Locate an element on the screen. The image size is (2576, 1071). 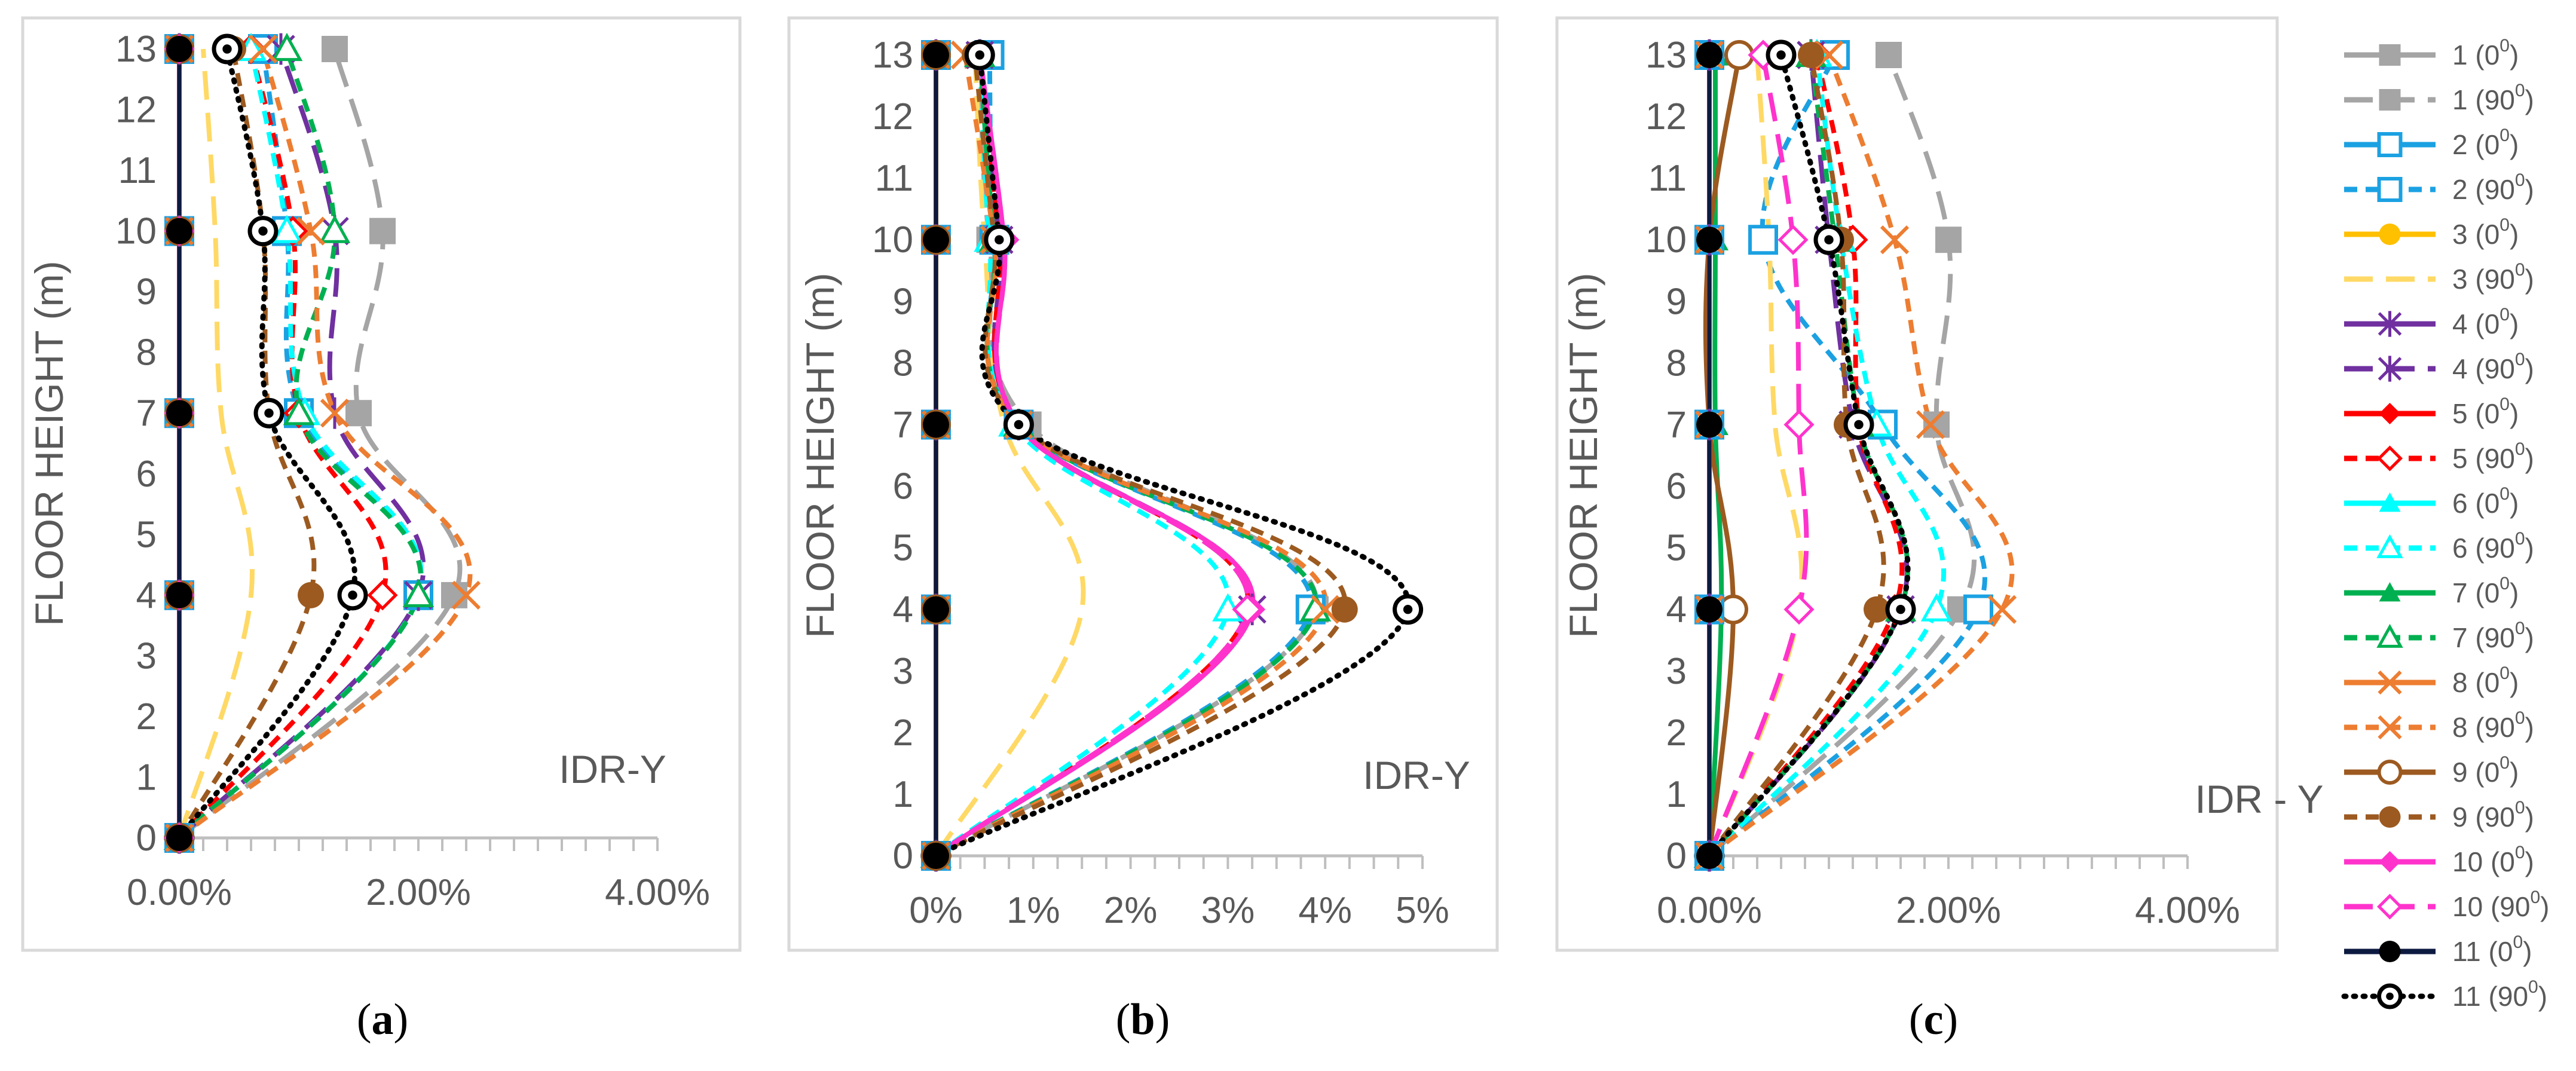
legend-item: 1 (900) is located at coordinates (2439, 98).